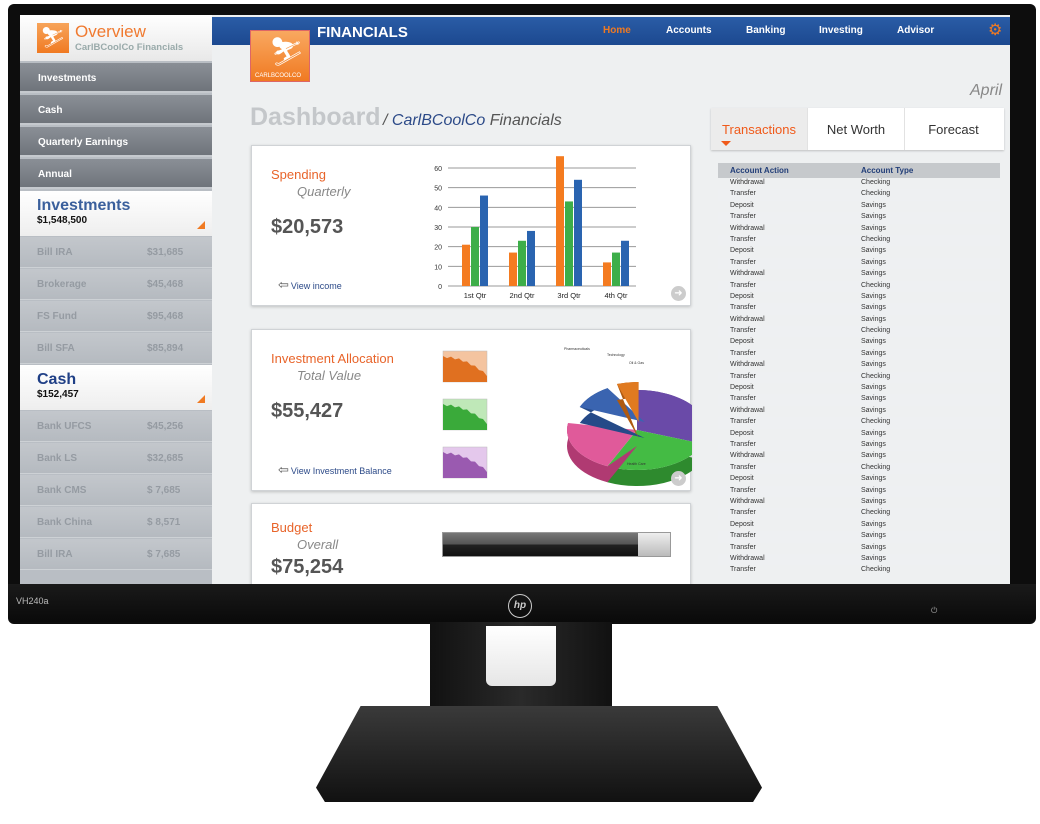  Describe the element at coordinates (438, 267) in the screenshot. I see `y-tick-label: 10` at that location.